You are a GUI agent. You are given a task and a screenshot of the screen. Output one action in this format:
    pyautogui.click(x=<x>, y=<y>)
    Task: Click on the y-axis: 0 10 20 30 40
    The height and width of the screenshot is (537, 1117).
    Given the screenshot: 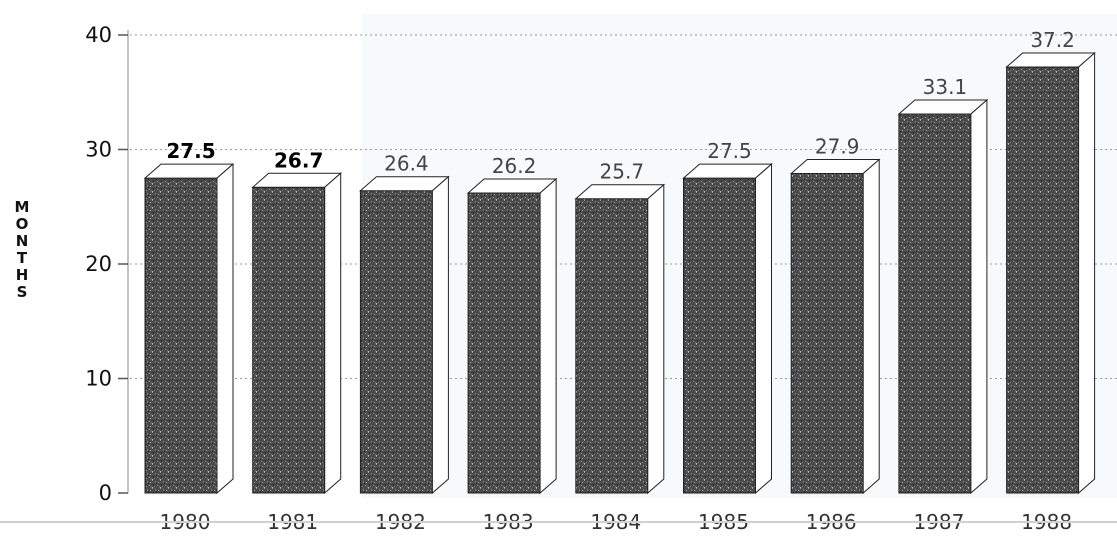 What is the action you would take?
    pyautogui.click(x=107, y=264)
    